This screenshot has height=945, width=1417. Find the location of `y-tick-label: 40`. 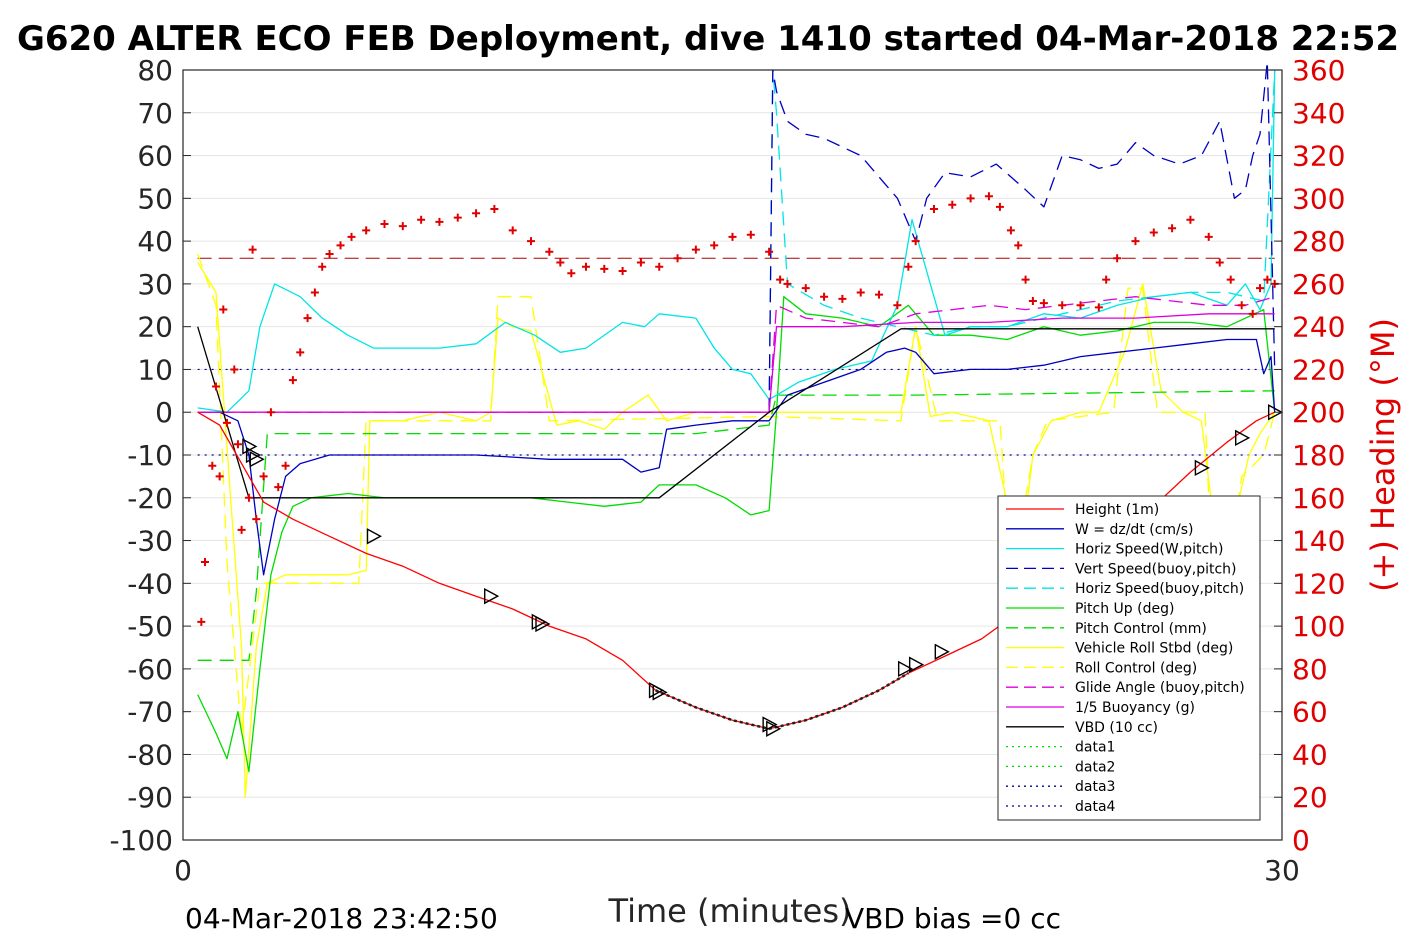

y-tick-label: 40 is located at coordinates (155, 241).